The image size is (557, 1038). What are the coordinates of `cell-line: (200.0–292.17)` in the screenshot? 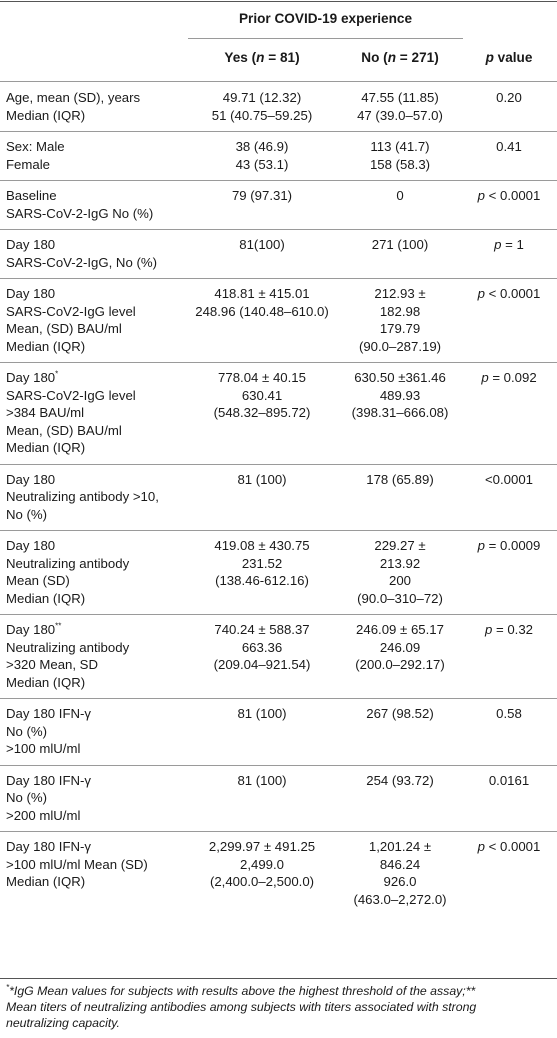 It's located at (400, 664).